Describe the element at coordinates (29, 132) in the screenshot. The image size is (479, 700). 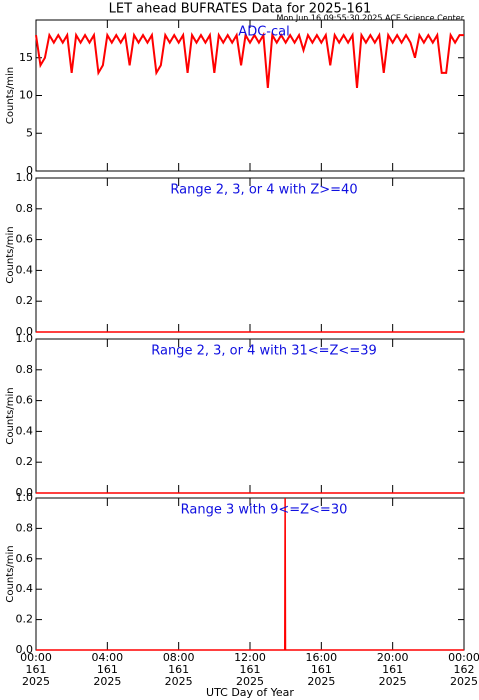
I see `y-tick-label: 5` at that location.